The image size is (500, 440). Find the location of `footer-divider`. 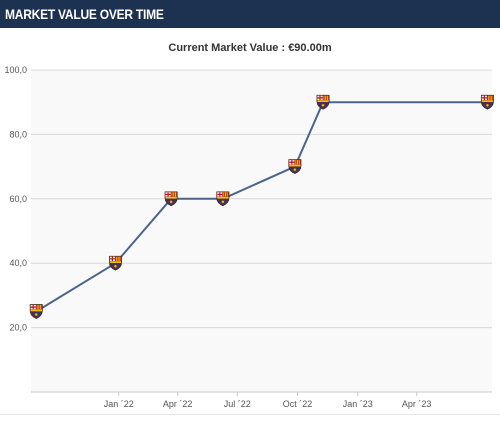

footer-divider is located at coordinates (250, 414).